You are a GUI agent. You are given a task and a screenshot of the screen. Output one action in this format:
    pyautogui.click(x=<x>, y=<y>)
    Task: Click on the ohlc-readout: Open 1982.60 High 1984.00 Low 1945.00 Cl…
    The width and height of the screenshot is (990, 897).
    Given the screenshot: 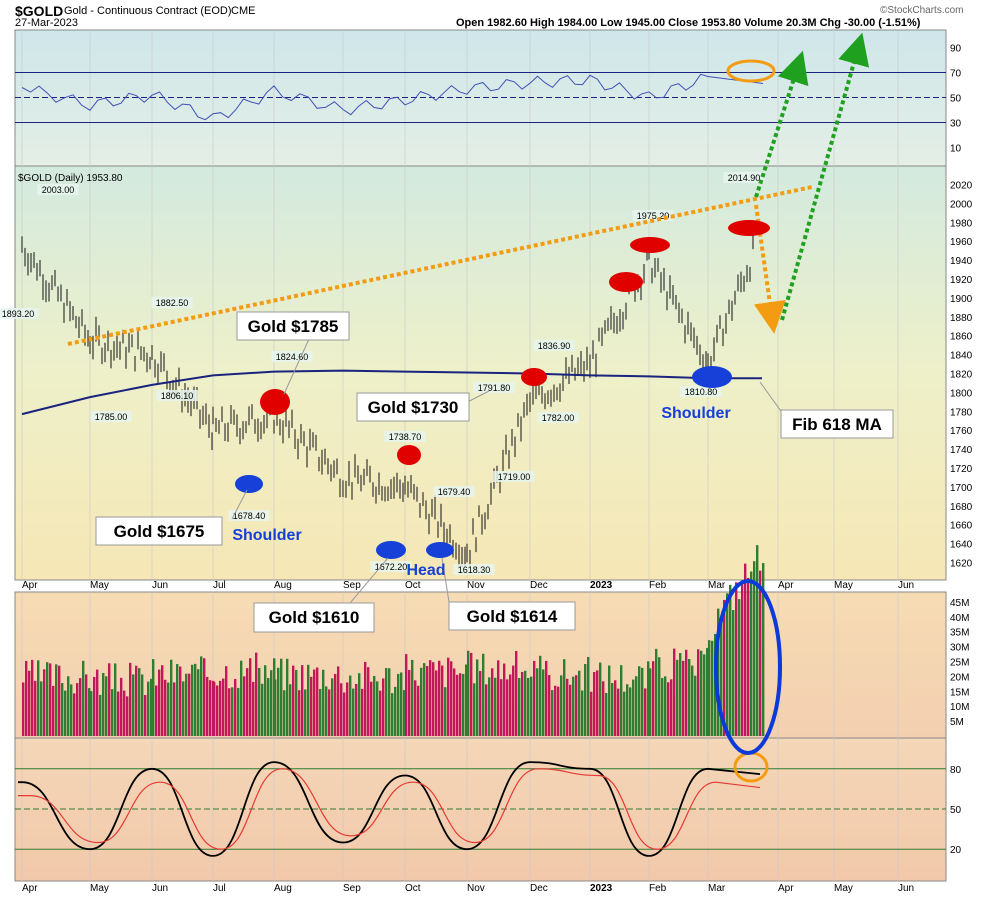 What is the action you would take?
    pyautogui.click(x=688, y=23)
    